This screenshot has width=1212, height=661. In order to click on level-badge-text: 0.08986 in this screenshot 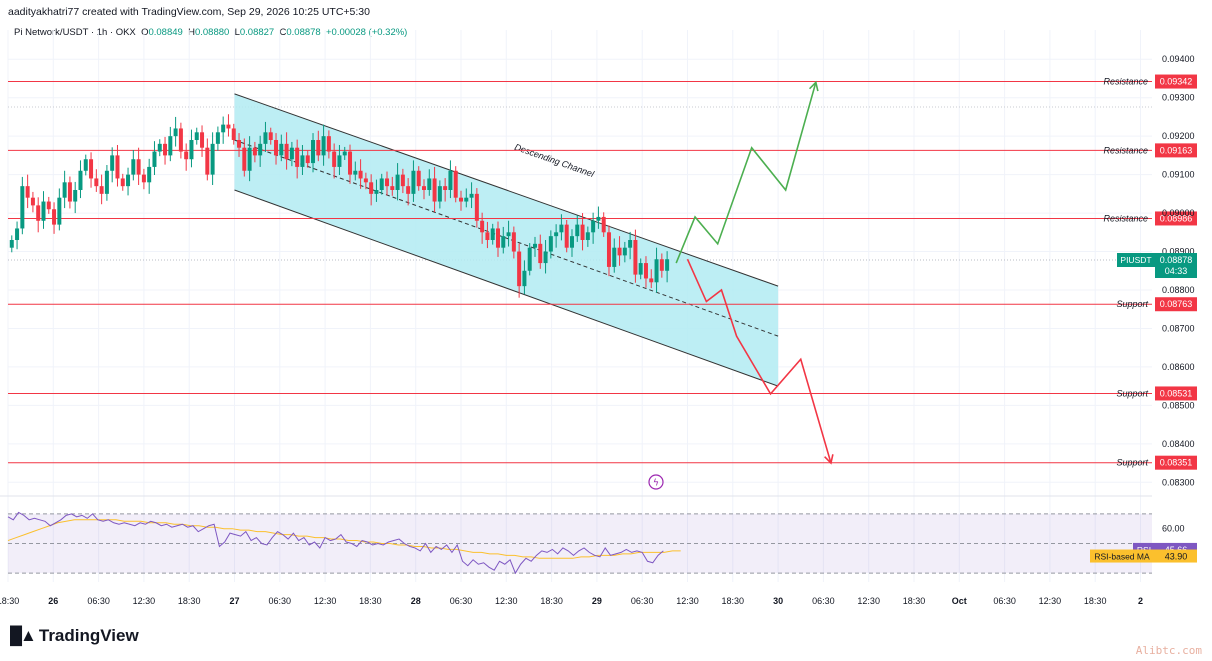, I will do `click(1176, 218)`.